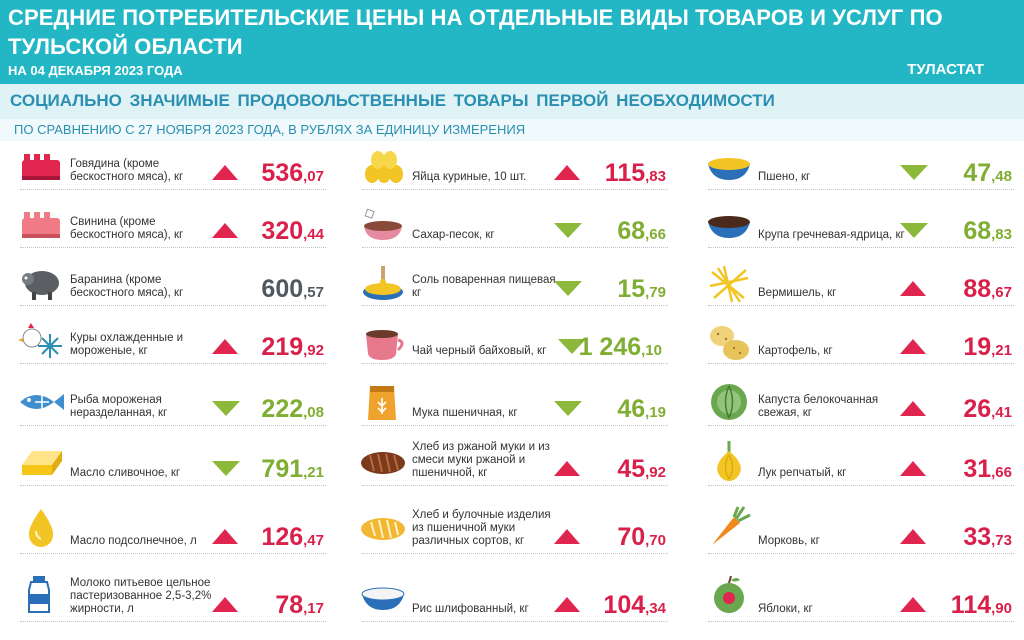  What do you see at coordinates (655, 540) in the screenshot?
I see `price-decimal: ,70` at bounding box center [655, 540].